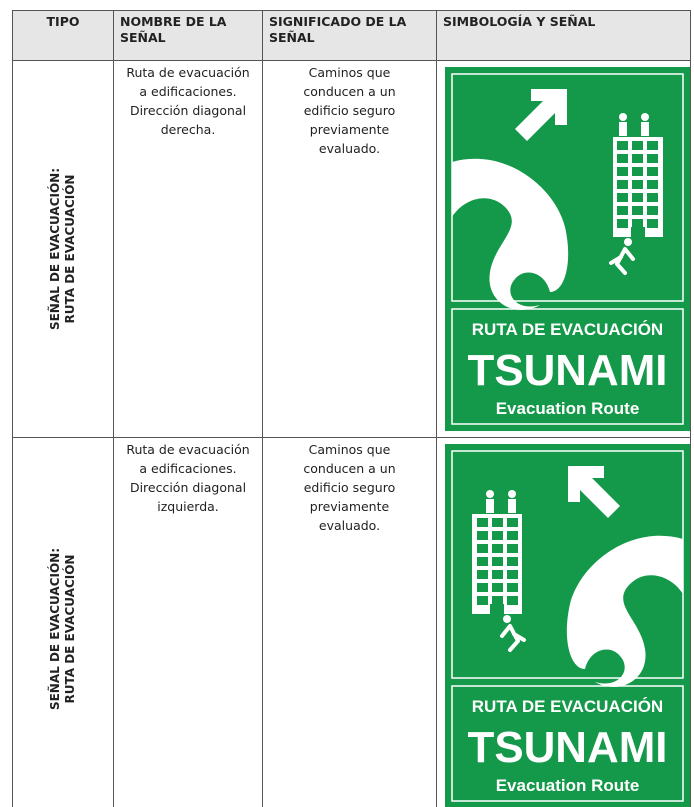  Describe the element at coordinates (188, 35) in the screenshot. I see `header-cell: NOMBRE DE LA SEÑAL` at that location.